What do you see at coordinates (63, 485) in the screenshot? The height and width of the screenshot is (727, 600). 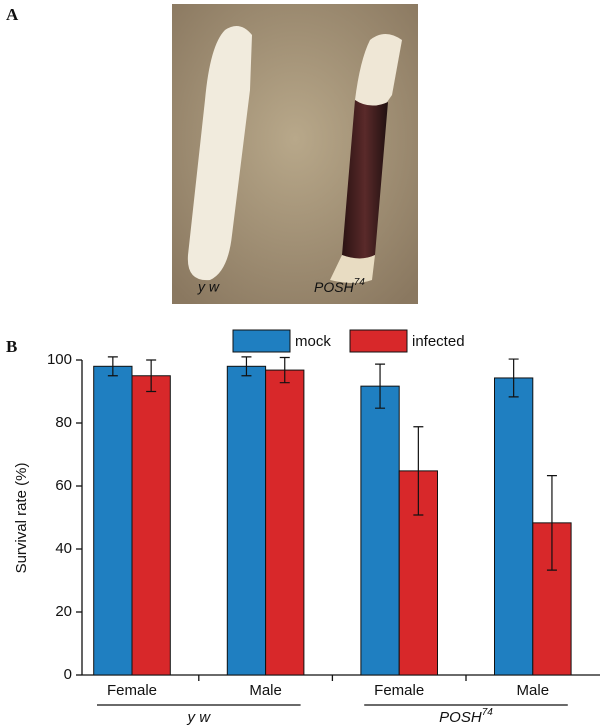 I see `y-tick-label: 60` at bounding box center [63, 485].